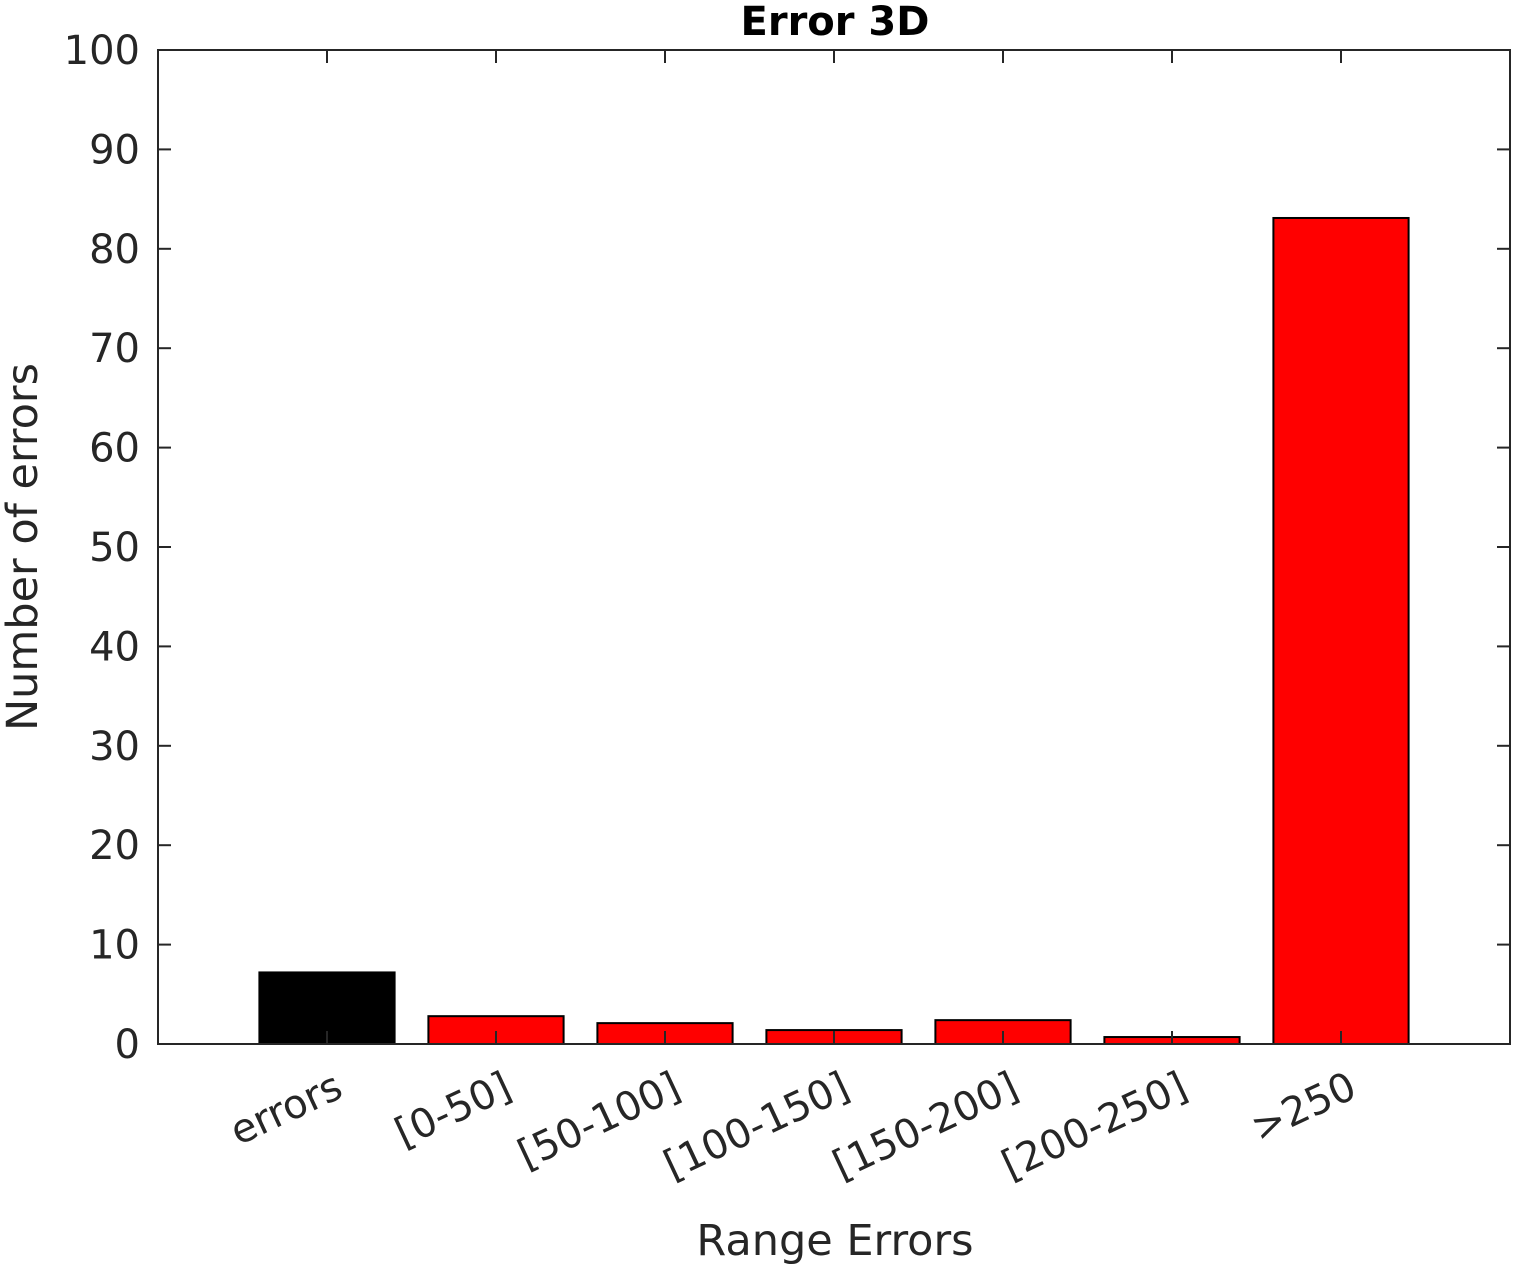  I want to click on y-tick-label-9: 90, so click(114, 150).